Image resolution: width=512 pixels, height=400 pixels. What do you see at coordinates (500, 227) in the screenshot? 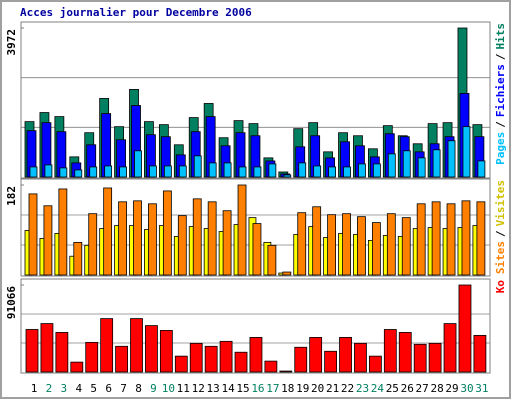
I see `legend: Sites / Visites` at bounding box center [500, 227].